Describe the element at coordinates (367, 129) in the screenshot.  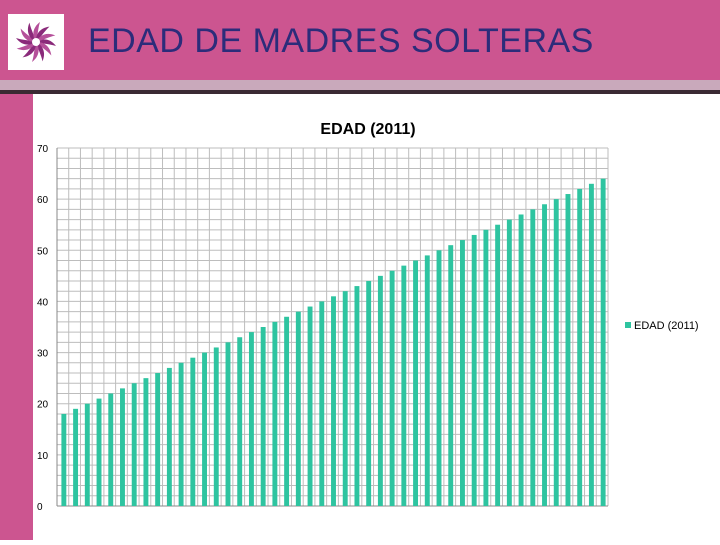
I see `chart-title: EDAD (2011)` at that location.